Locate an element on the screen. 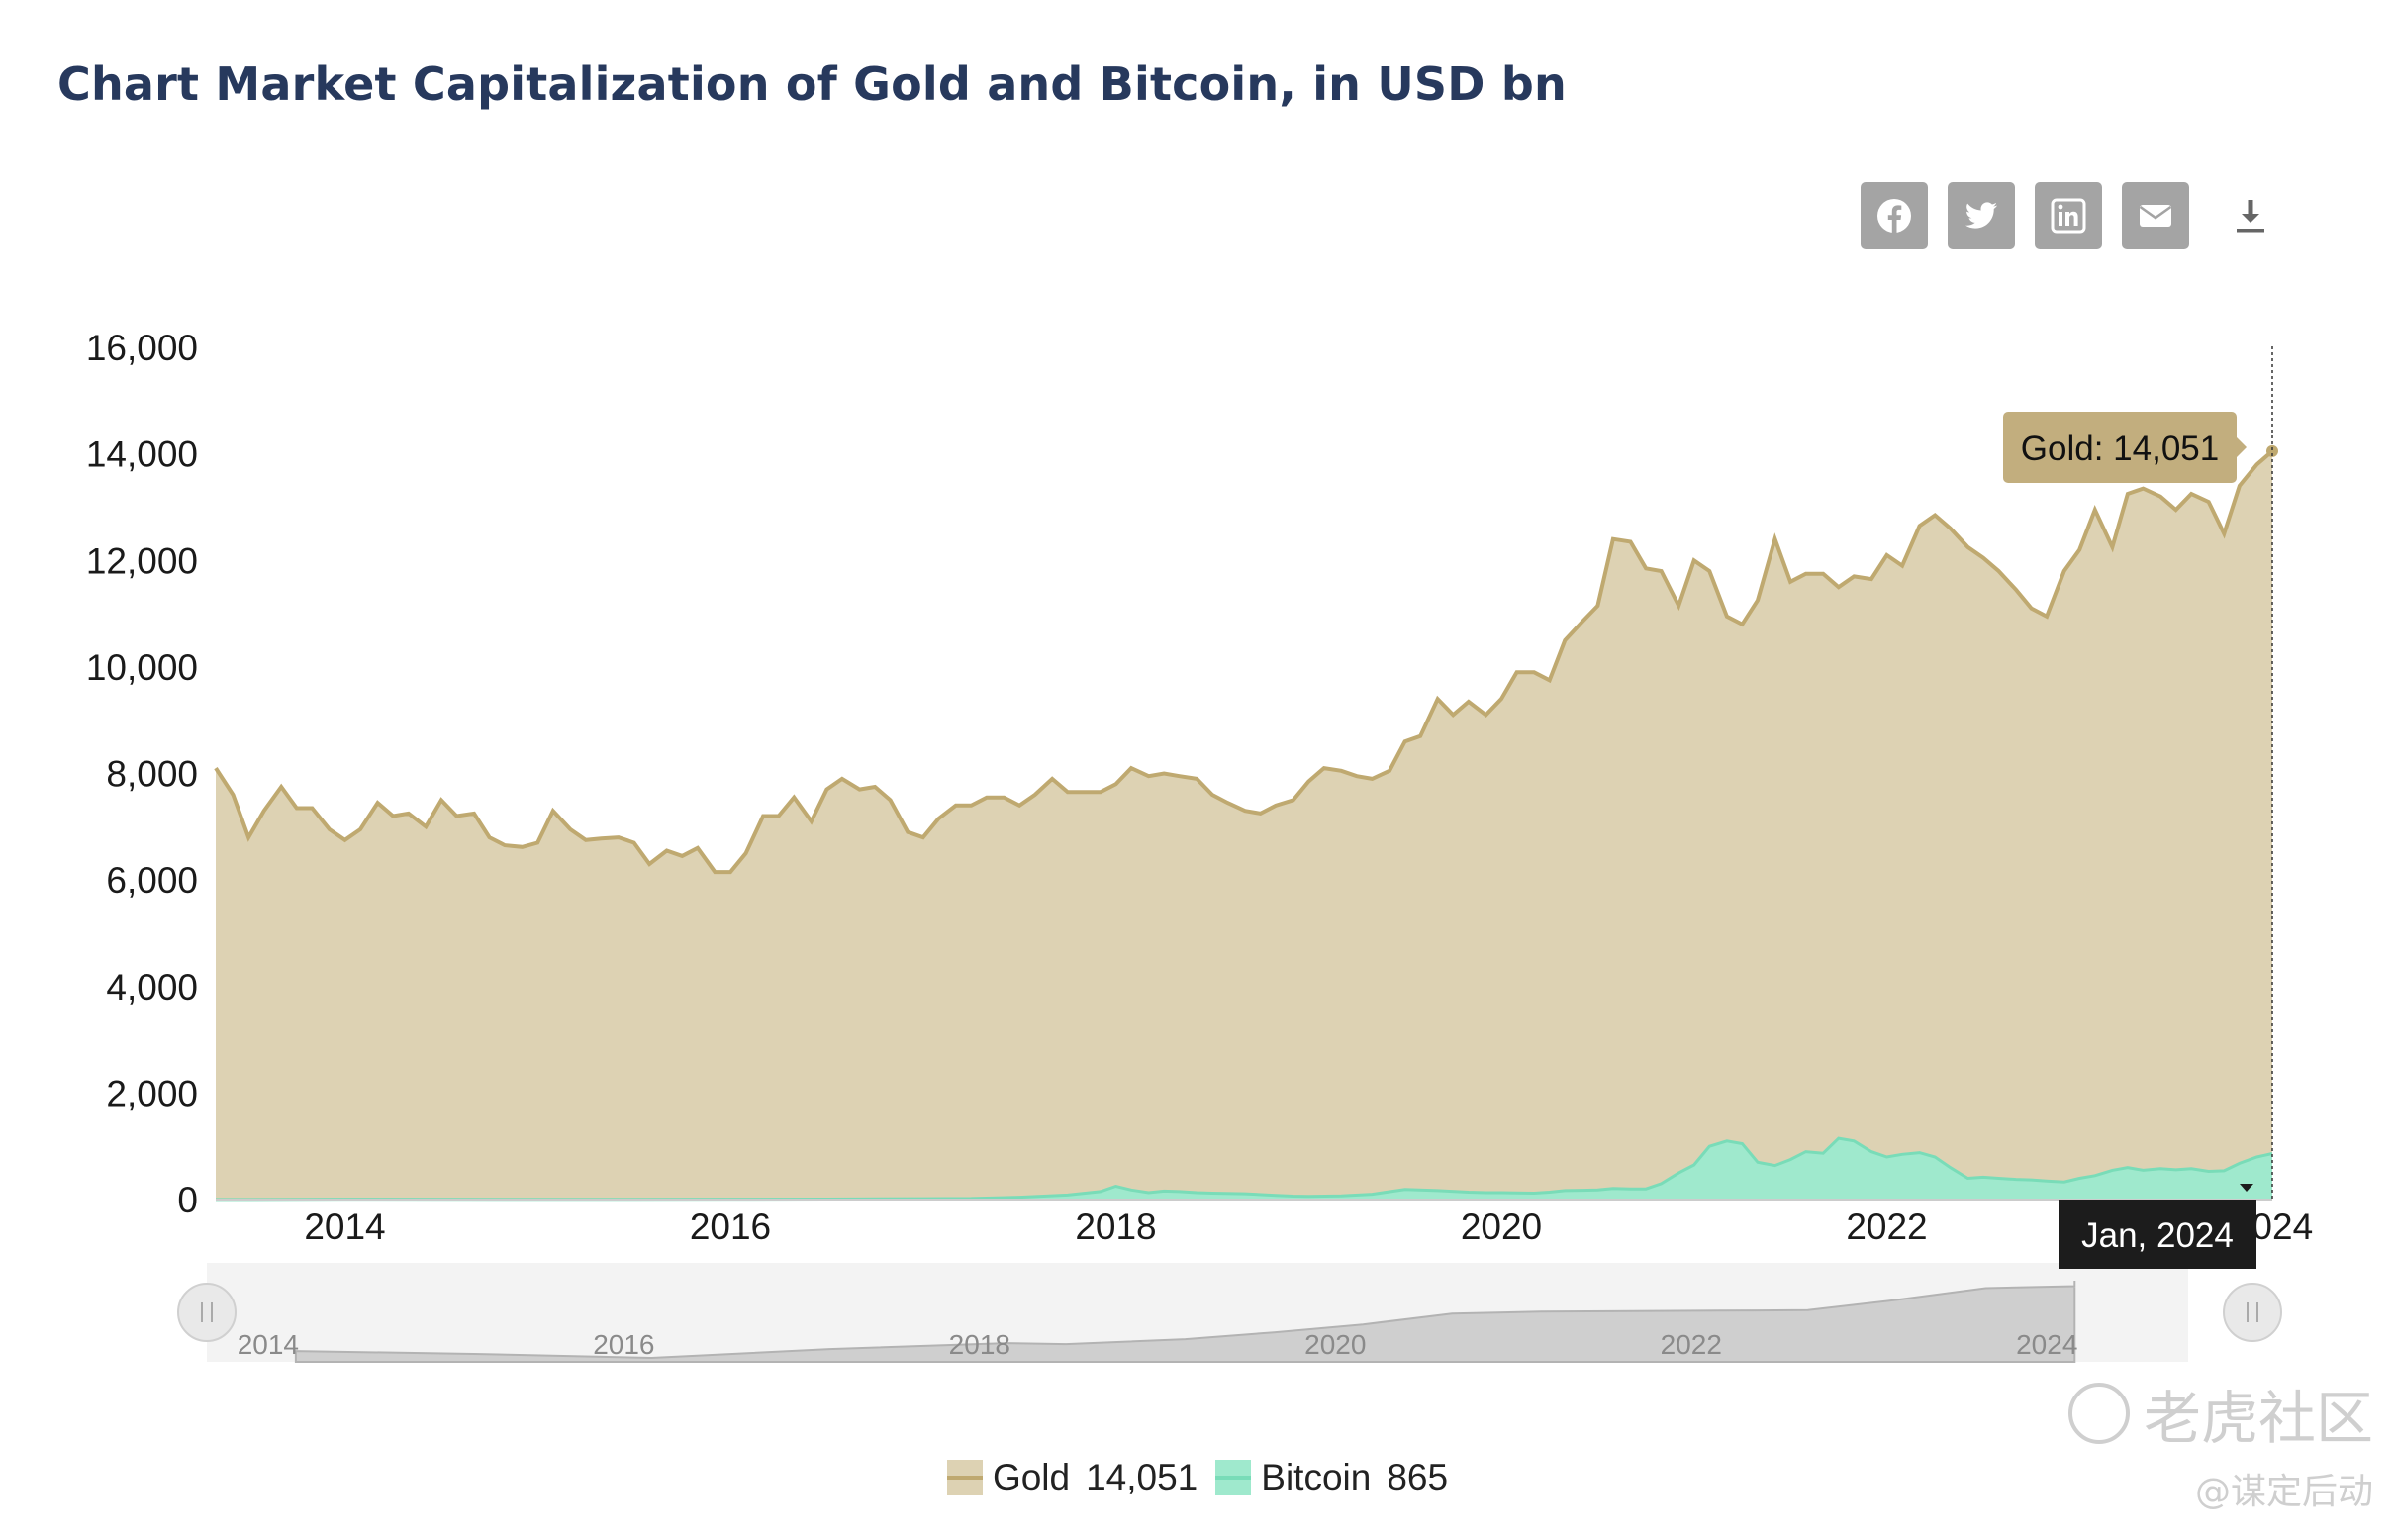 The height and width of the screenshot is (1540, 2395). navigator: 2014 2016 2018 2020 2022 2024 is located at coordinates (1229, 1313).